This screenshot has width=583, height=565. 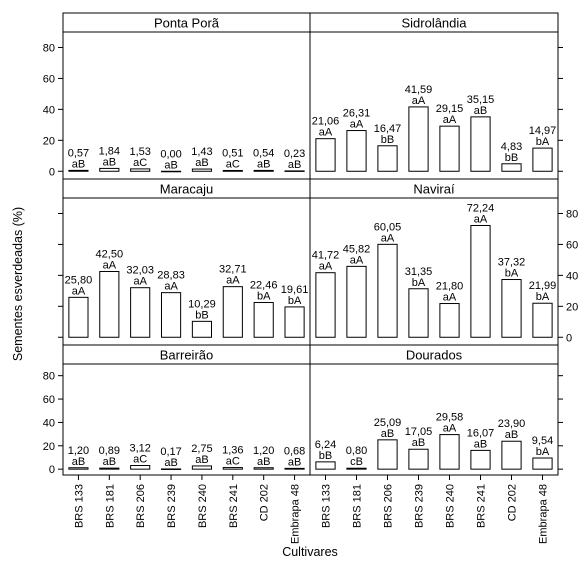 I want to click on value-label: 0,17, so click(x=170, y=452).